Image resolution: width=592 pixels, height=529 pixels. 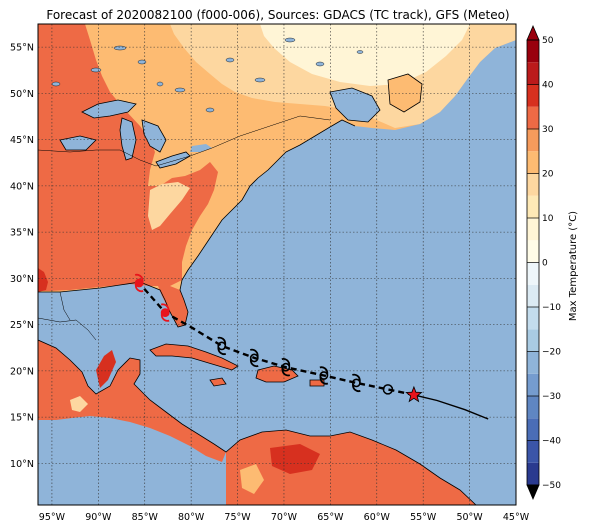 I want to click on lon-tick-label: 45°W, so click(x=516, y=517).